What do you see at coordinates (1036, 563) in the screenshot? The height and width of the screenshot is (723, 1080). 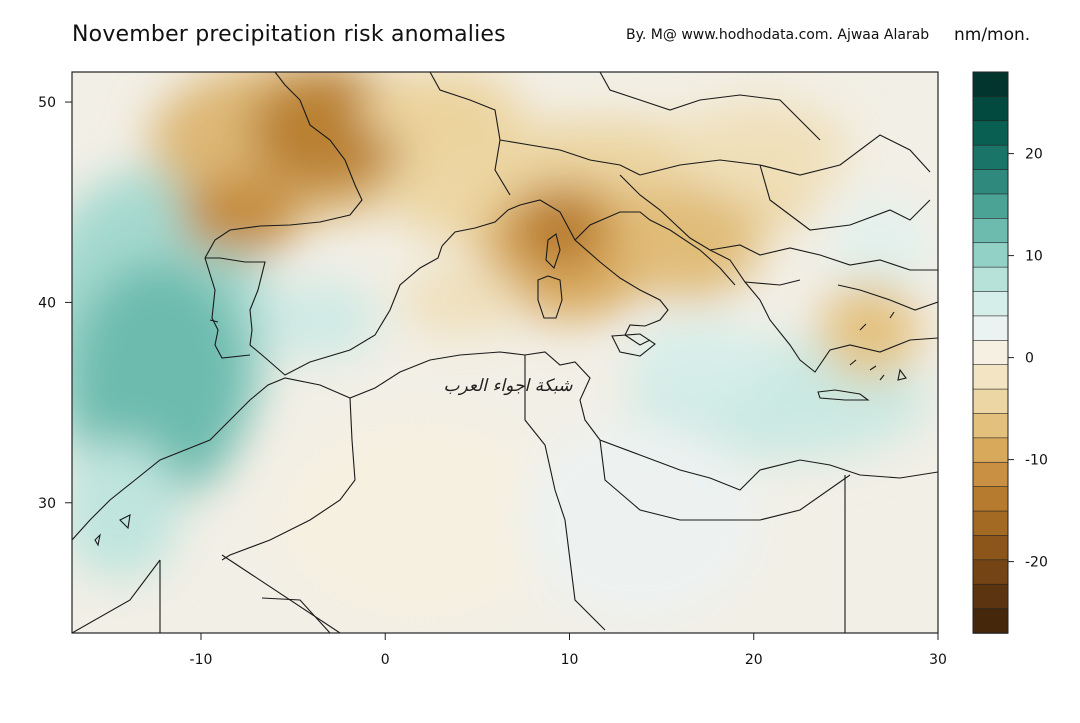 I see `colorbar-tick-label: -20` at bounding box center [1036, 563].